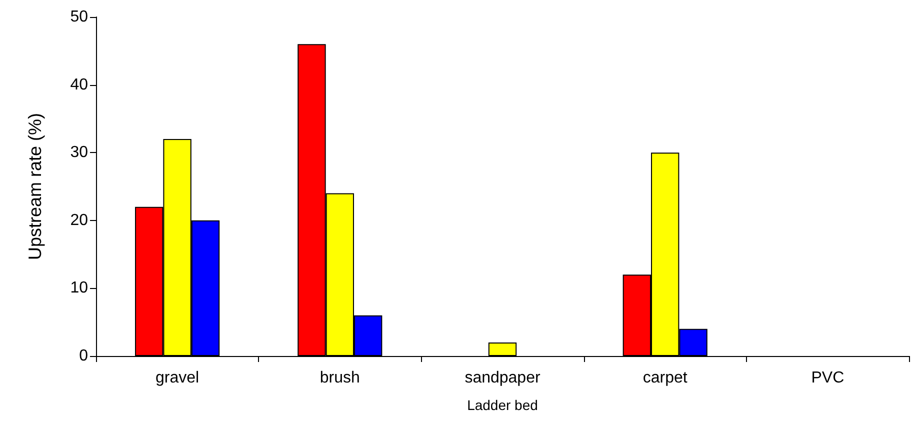  I want to click on y-axis-title: Upstream rate (%), so click(35, 186).